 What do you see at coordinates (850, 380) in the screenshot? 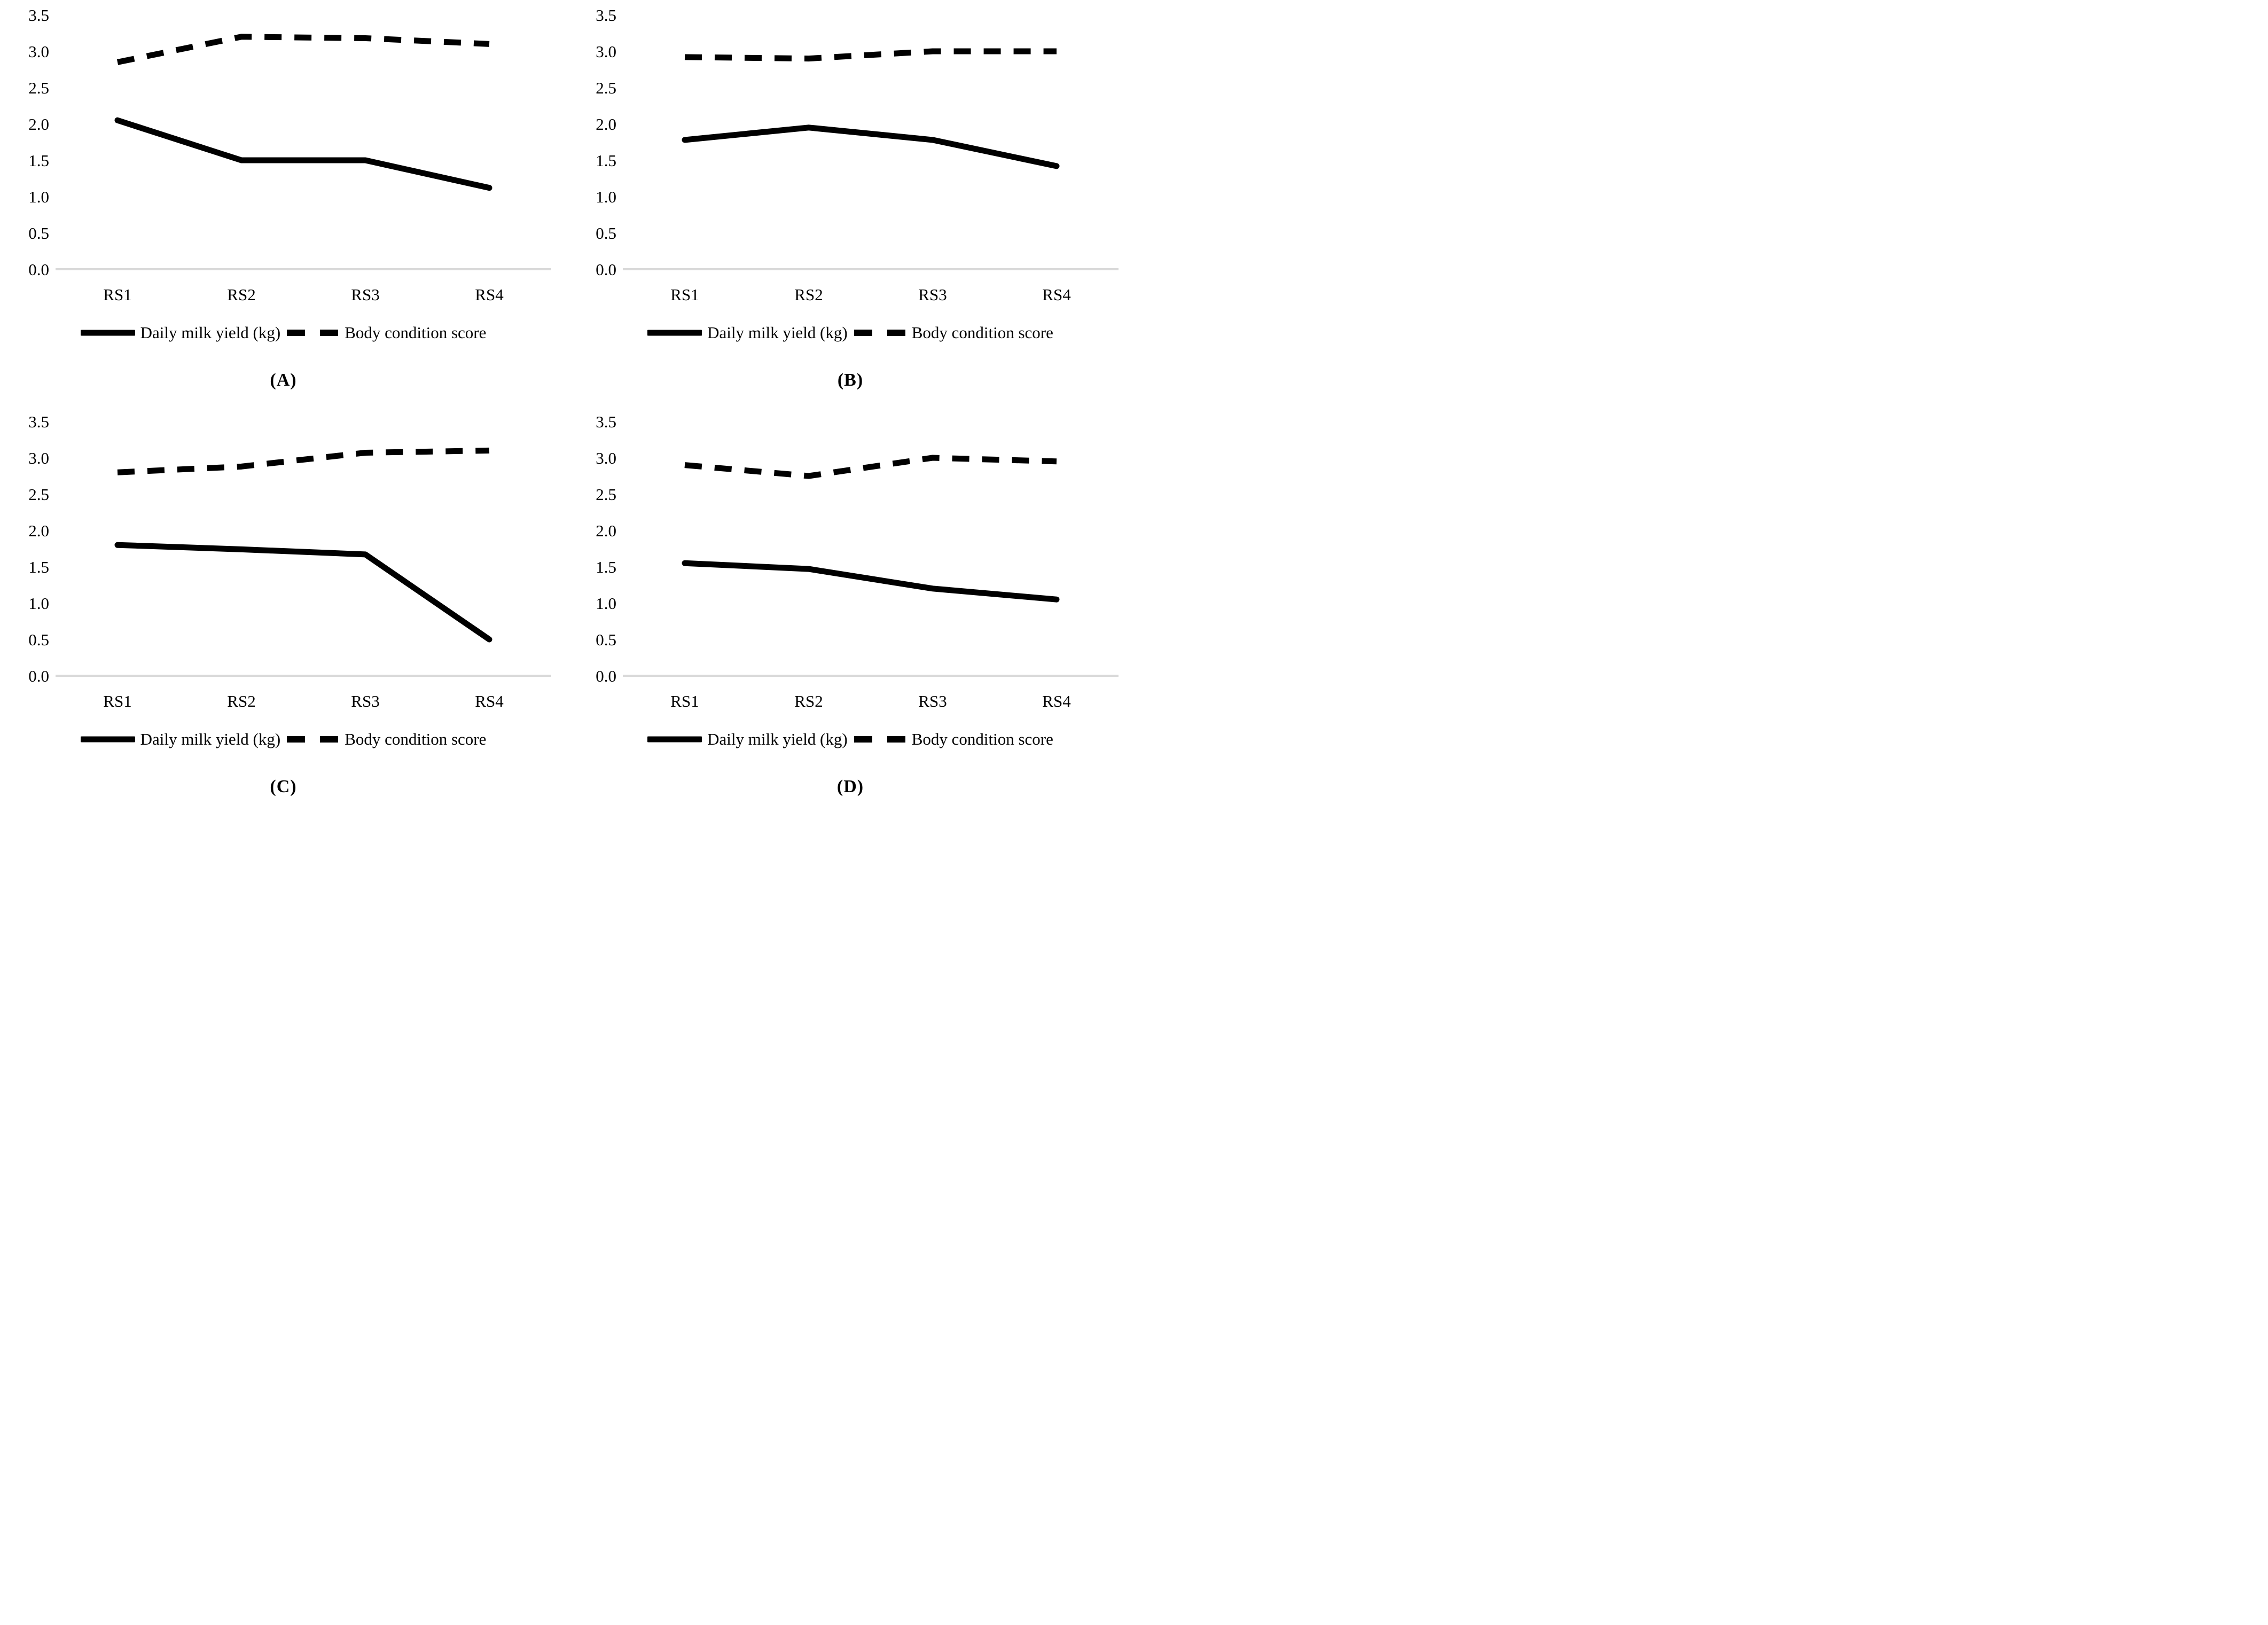
I see `panel-caption-B: (B)` at bounding box center [850, 380].